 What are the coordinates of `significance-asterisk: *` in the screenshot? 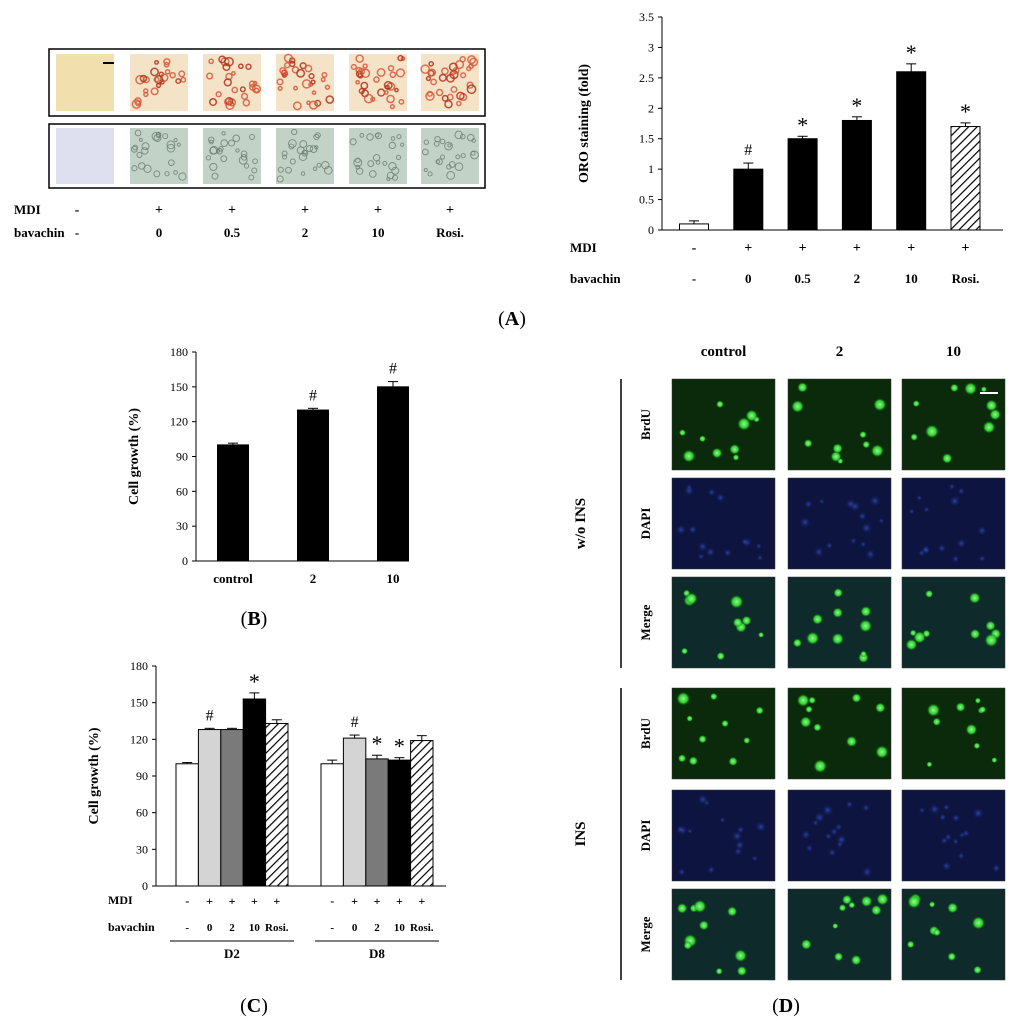 It's located at (965, 111).